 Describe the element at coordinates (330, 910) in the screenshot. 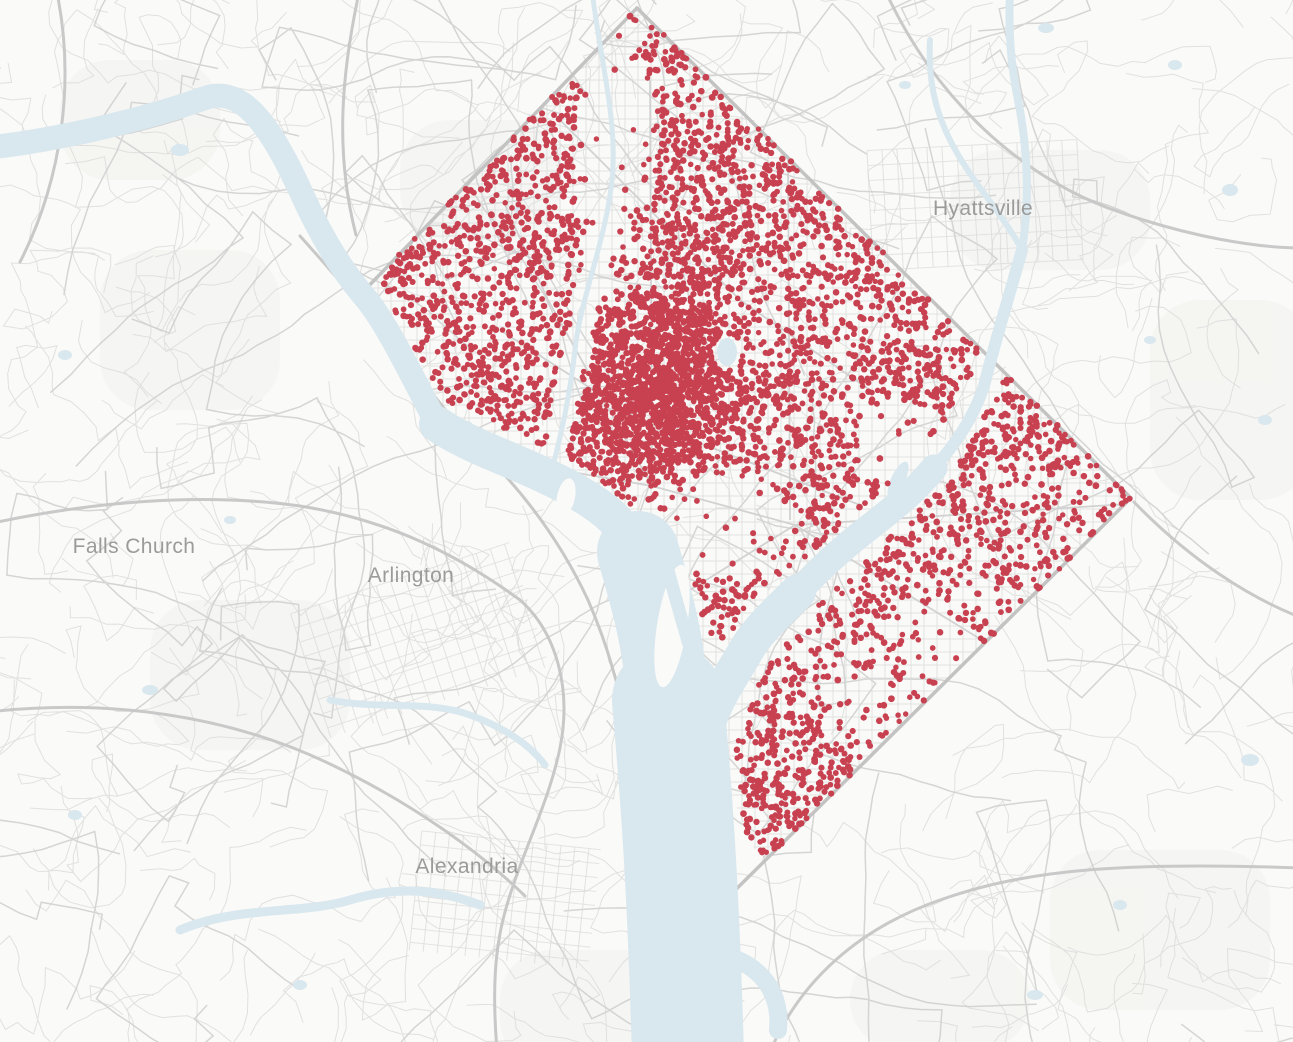

I see `river-cameron-run` at that location.